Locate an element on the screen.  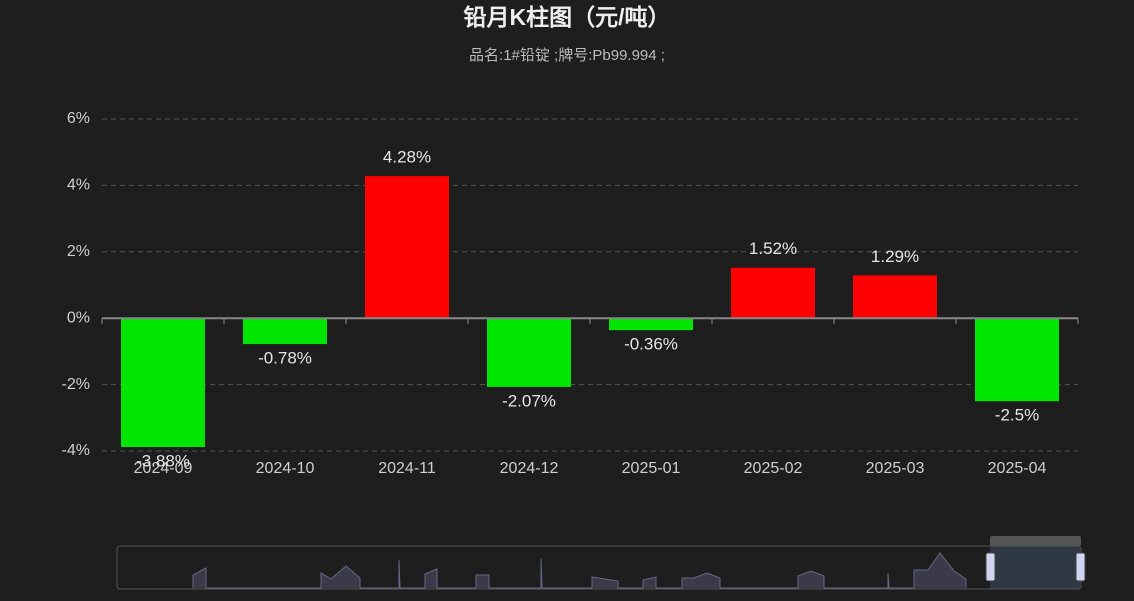
data-label: 1.29% is located at coordinates (895, 256).